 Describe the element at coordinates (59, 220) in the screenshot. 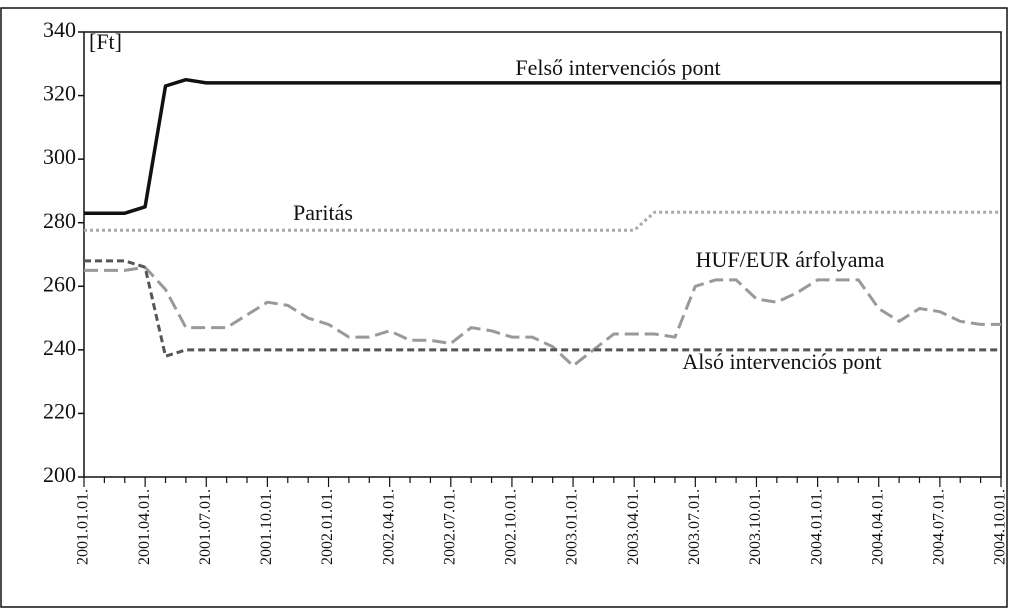

I see `y-tick-label: 280` at that location.